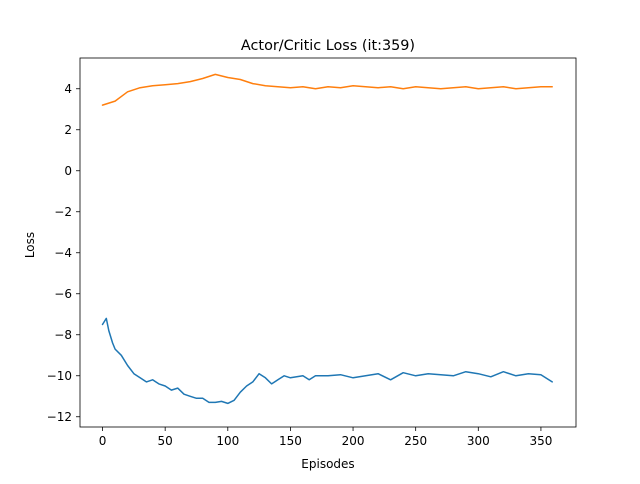 The height and width of the screenshot is (484, 640). I want to click on y-tick-label: 2, so click(68, 130).